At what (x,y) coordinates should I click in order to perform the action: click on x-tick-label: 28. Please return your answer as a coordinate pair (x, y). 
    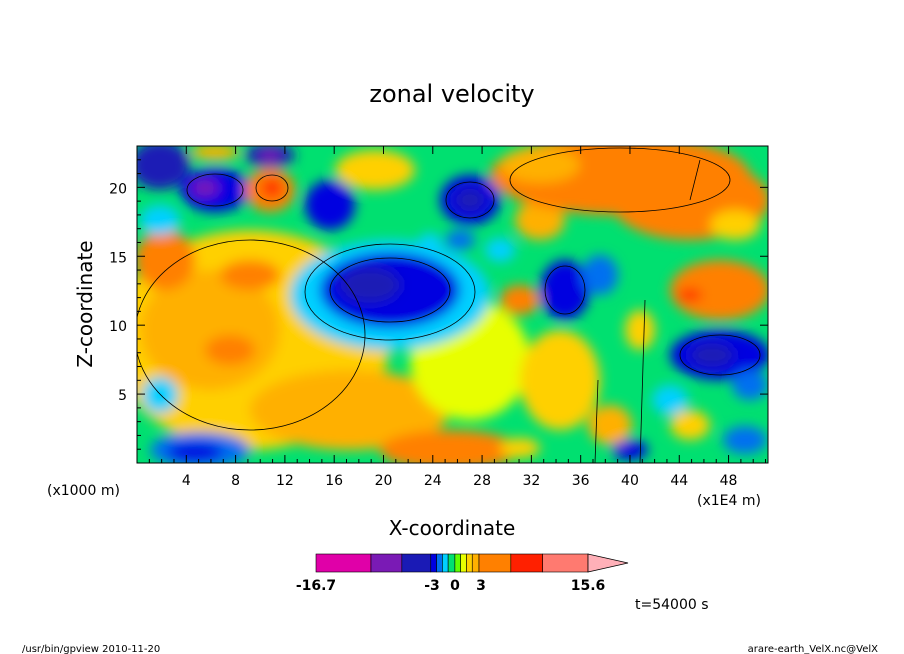
    Looking at the image, I should click on (482, 481).